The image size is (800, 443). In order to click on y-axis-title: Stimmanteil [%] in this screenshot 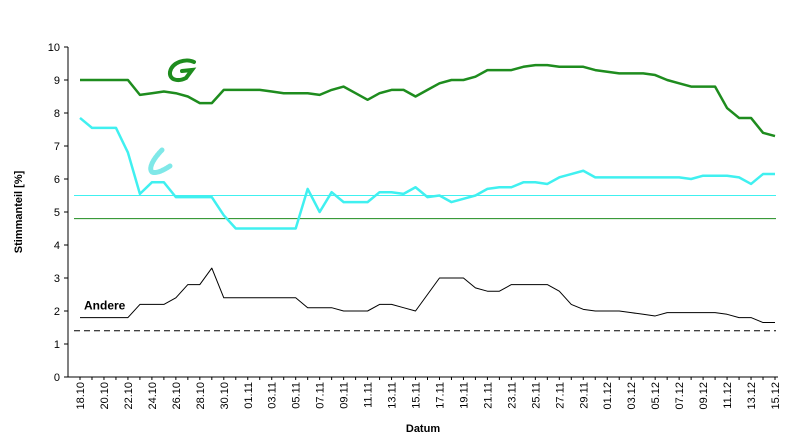, I will do `click(19, 211)`.